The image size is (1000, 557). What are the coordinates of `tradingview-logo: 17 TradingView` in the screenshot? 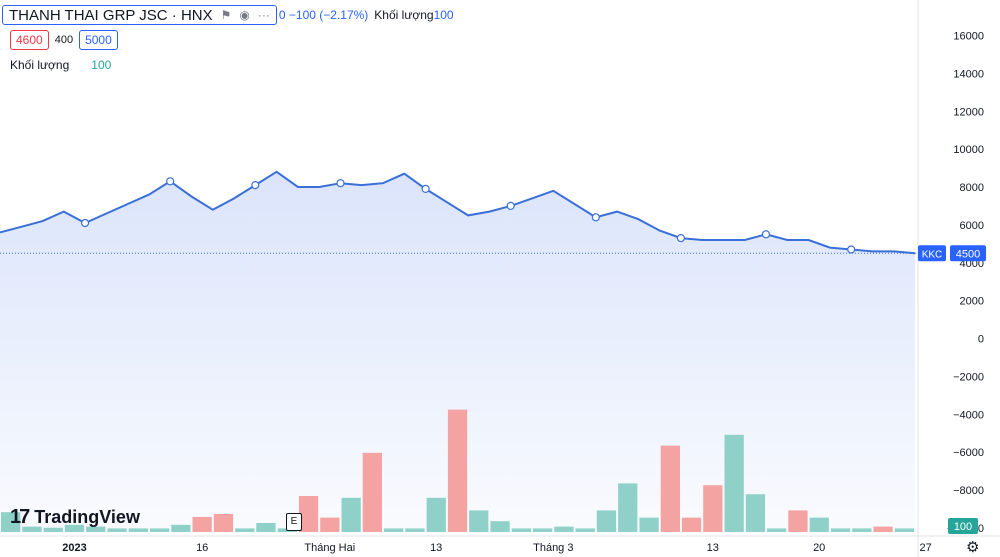 It's located at (75, 517).